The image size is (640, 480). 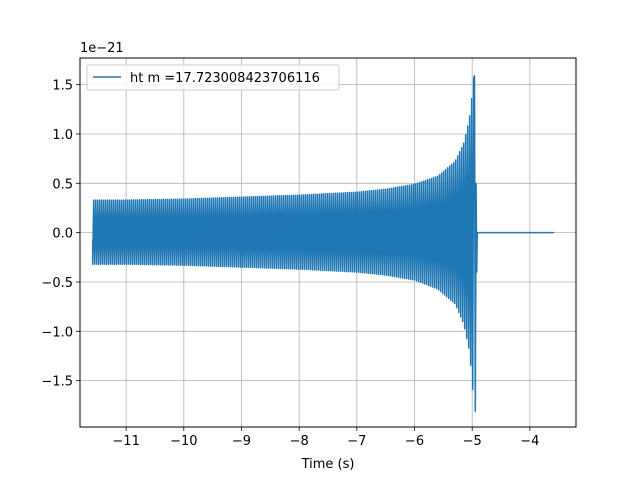 I want to click on legend: ht m =17.723008423706116, so click(x=213, y=77).